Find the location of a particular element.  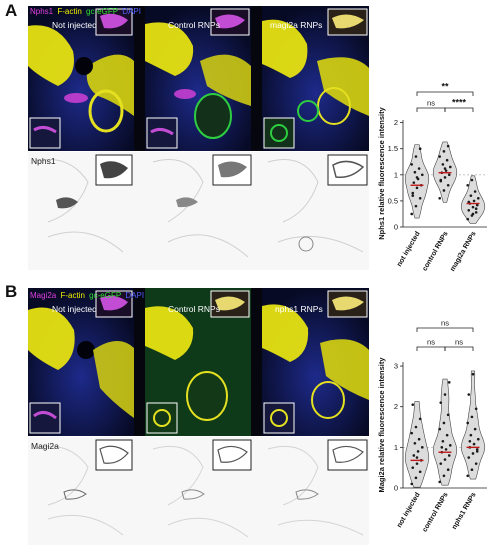

stain-gc-egfp: gc-eGFP is located at coordinates (105, 295).